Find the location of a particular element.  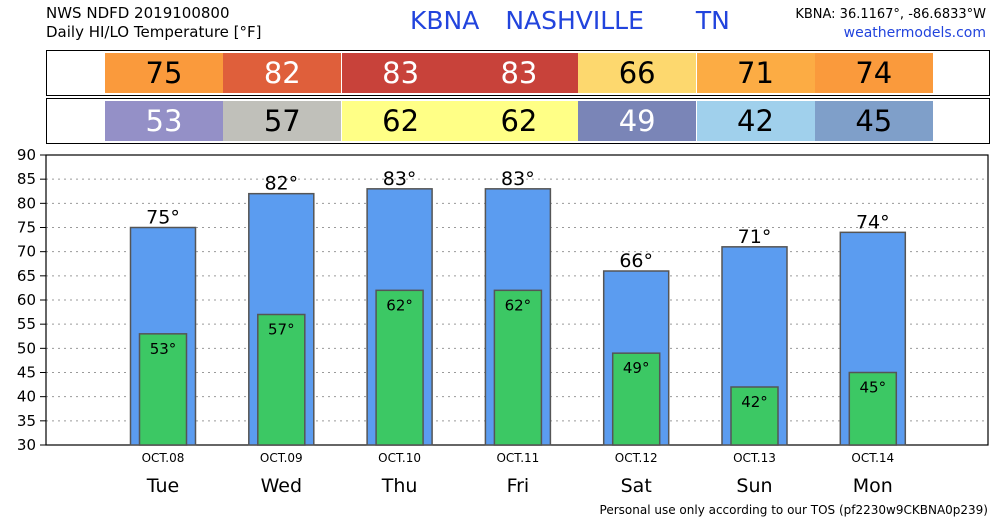

hi-temp-cell-0: 75 is located at coordinates (164, 73).